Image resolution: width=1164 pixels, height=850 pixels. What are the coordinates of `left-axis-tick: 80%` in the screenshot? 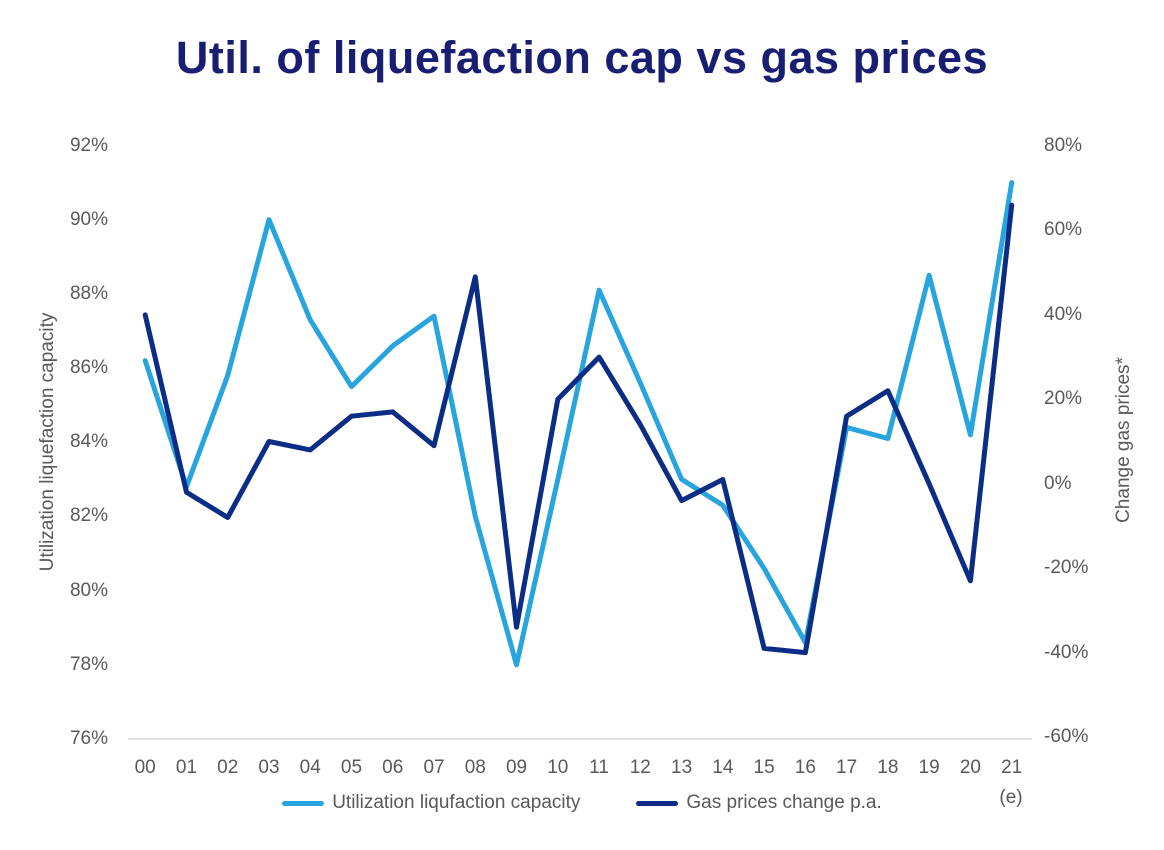 It's located at (88, 590).